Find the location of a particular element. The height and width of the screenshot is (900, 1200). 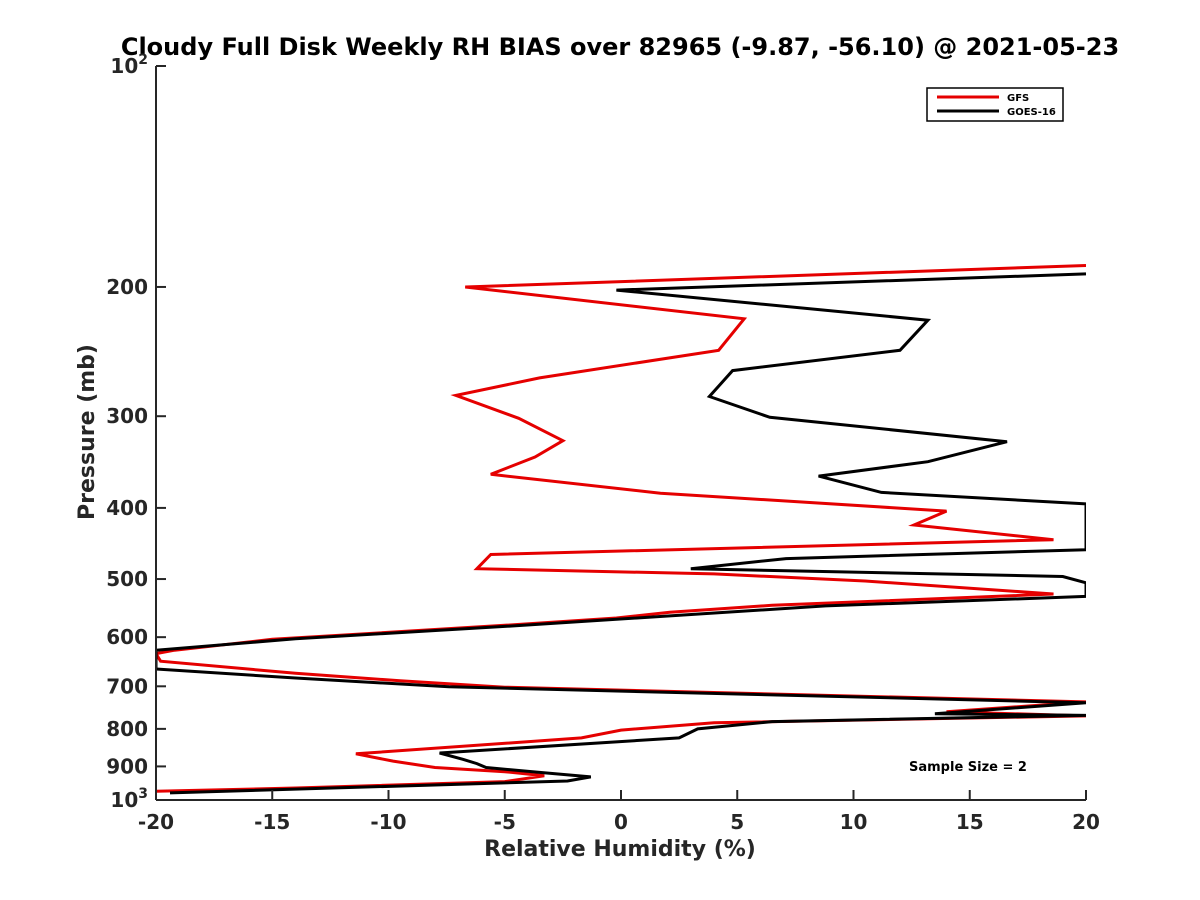

x-tick-label: -15 is located at coordinates (272, 822).